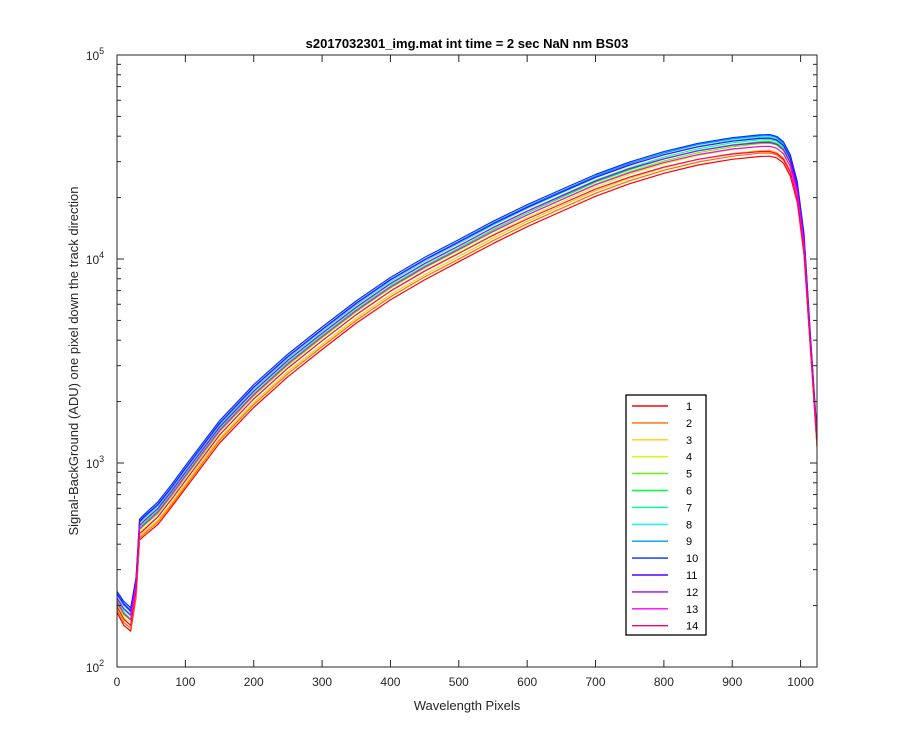 The height and width of the screenshot is (750, 900). I want to click on legend-label-1: 1, so click(689, 407).